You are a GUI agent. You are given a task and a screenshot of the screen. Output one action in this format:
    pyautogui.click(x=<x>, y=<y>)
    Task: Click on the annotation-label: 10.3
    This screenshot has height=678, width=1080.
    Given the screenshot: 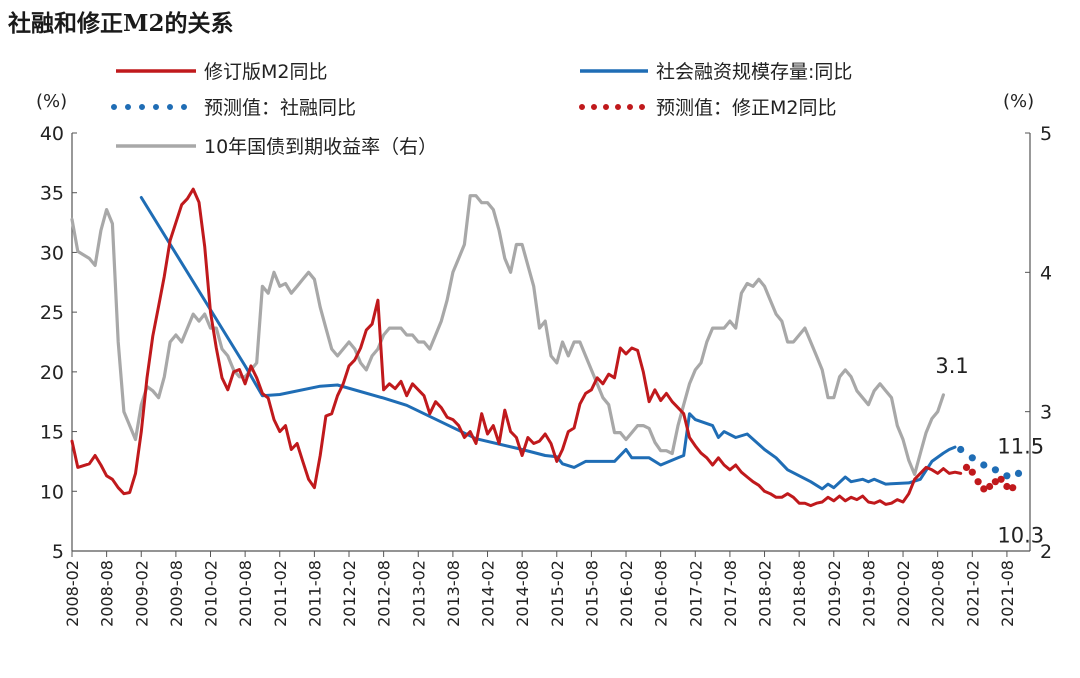 What is the action you would take?
    pyautogui.click(x=1020, y=535)
    